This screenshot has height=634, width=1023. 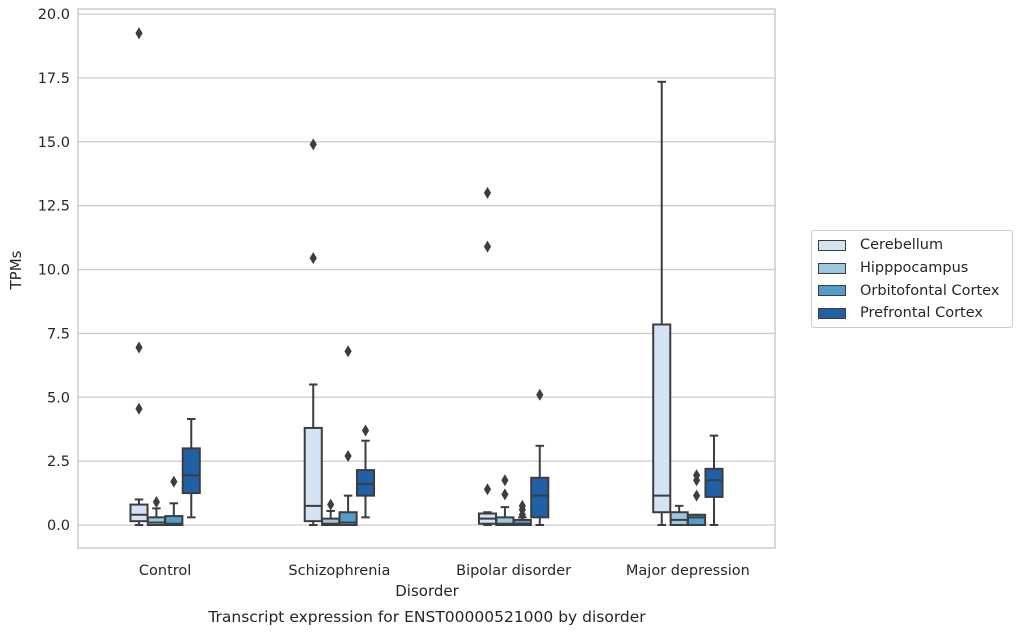 What do you see at coordinates (54, 15) in the screenshot?
I see `y-tick-label: 20.0` at bounding box center [54, 15].